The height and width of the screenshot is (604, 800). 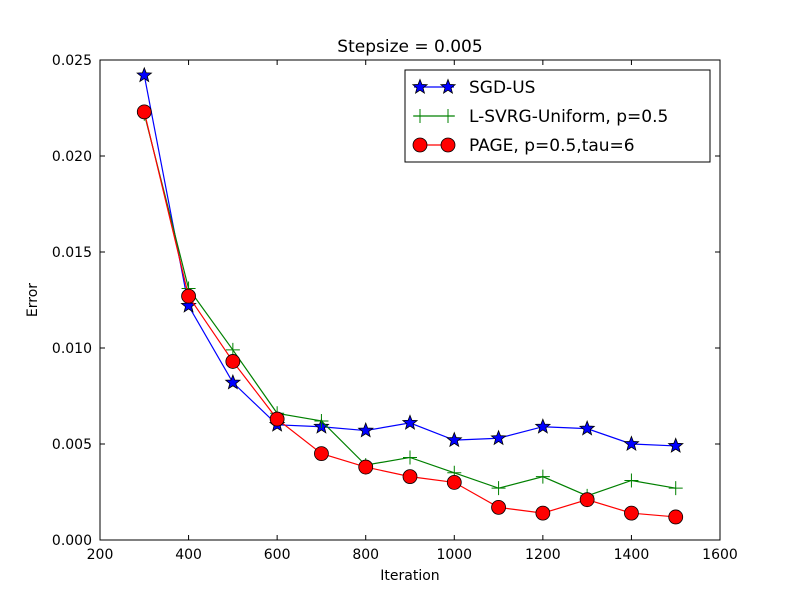 I want to click on legend-entry-sgd-us: SGD-US, so click(x=473, y=88).